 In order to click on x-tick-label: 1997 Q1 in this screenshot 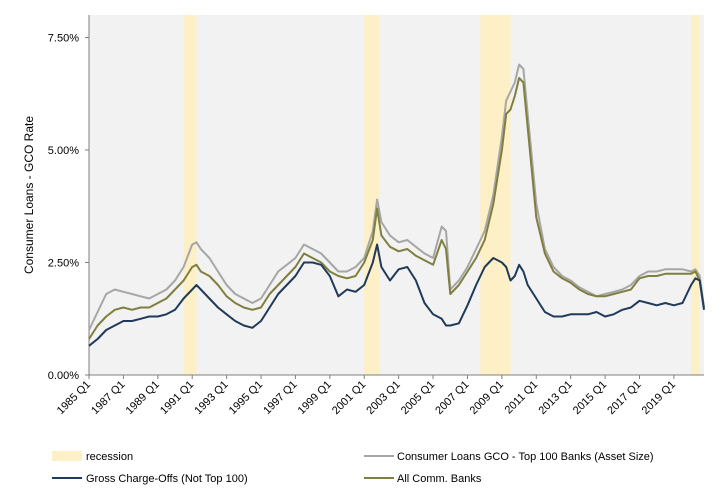, I will do `click(280, 398)`.